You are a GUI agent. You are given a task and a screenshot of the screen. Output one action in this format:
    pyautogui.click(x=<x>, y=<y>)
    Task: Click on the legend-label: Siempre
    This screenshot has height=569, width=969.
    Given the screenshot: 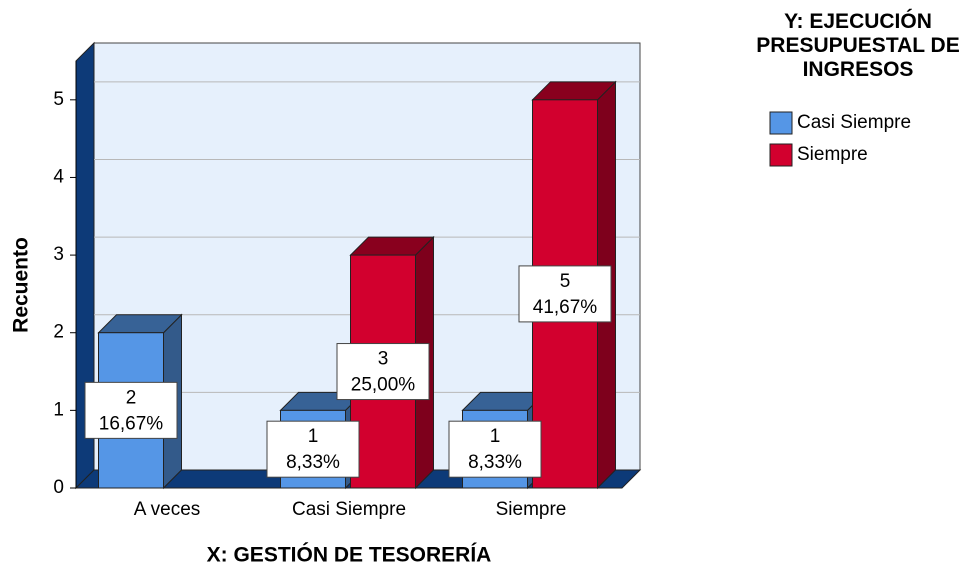 What is the action you would take?
    pyautogui.click(x=832, y=154)
    